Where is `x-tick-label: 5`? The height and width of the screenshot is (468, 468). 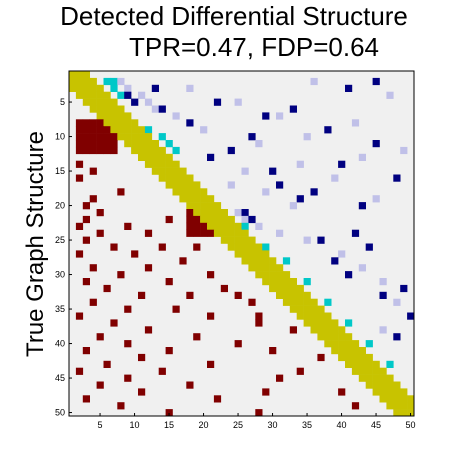 x-tick-label: 5 is located at coordinates (100, 425).